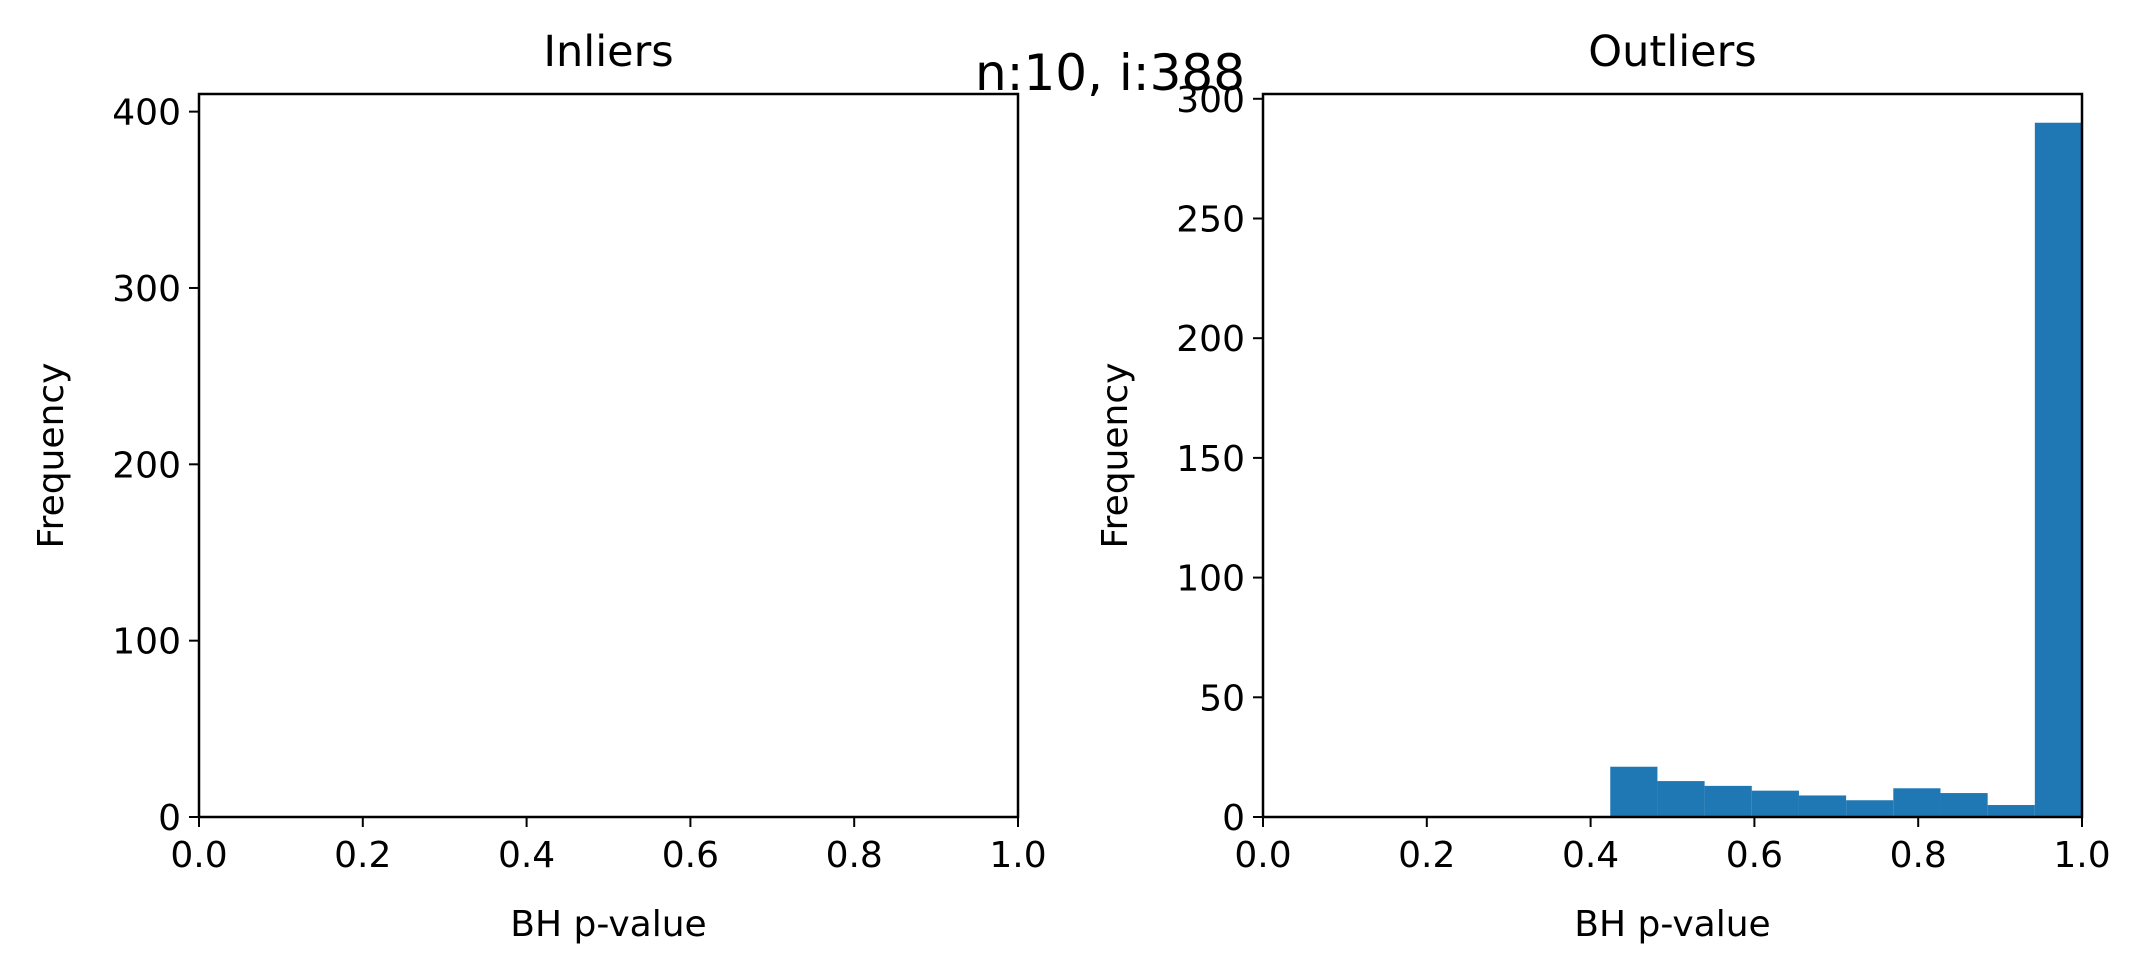 The image size is (2142, 975). What do you see at coordinates (146, 113) in the screenshot?
I see `inliers-y-tick-label-4: 400` at bounding box center [146, 113].